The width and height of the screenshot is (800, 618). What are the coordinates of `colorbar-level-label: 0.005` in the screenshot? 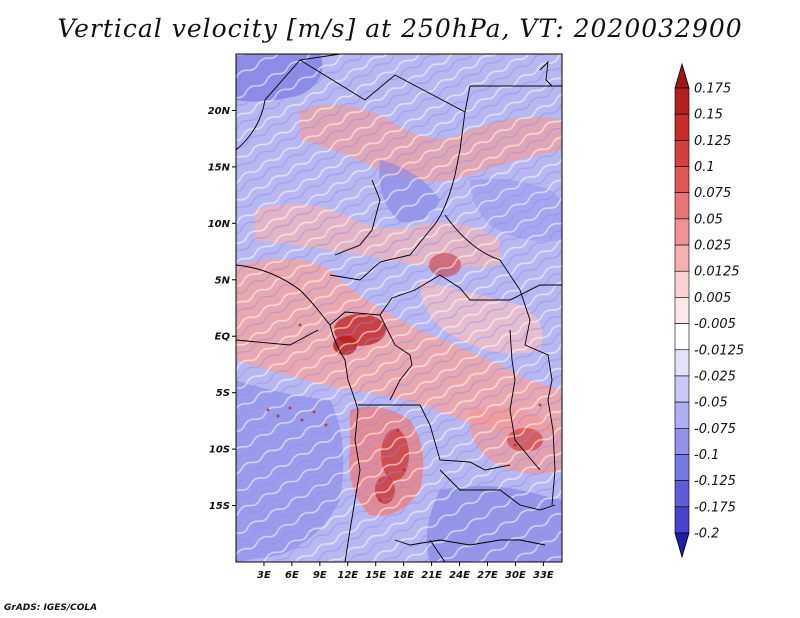 It's located at (712, 298).